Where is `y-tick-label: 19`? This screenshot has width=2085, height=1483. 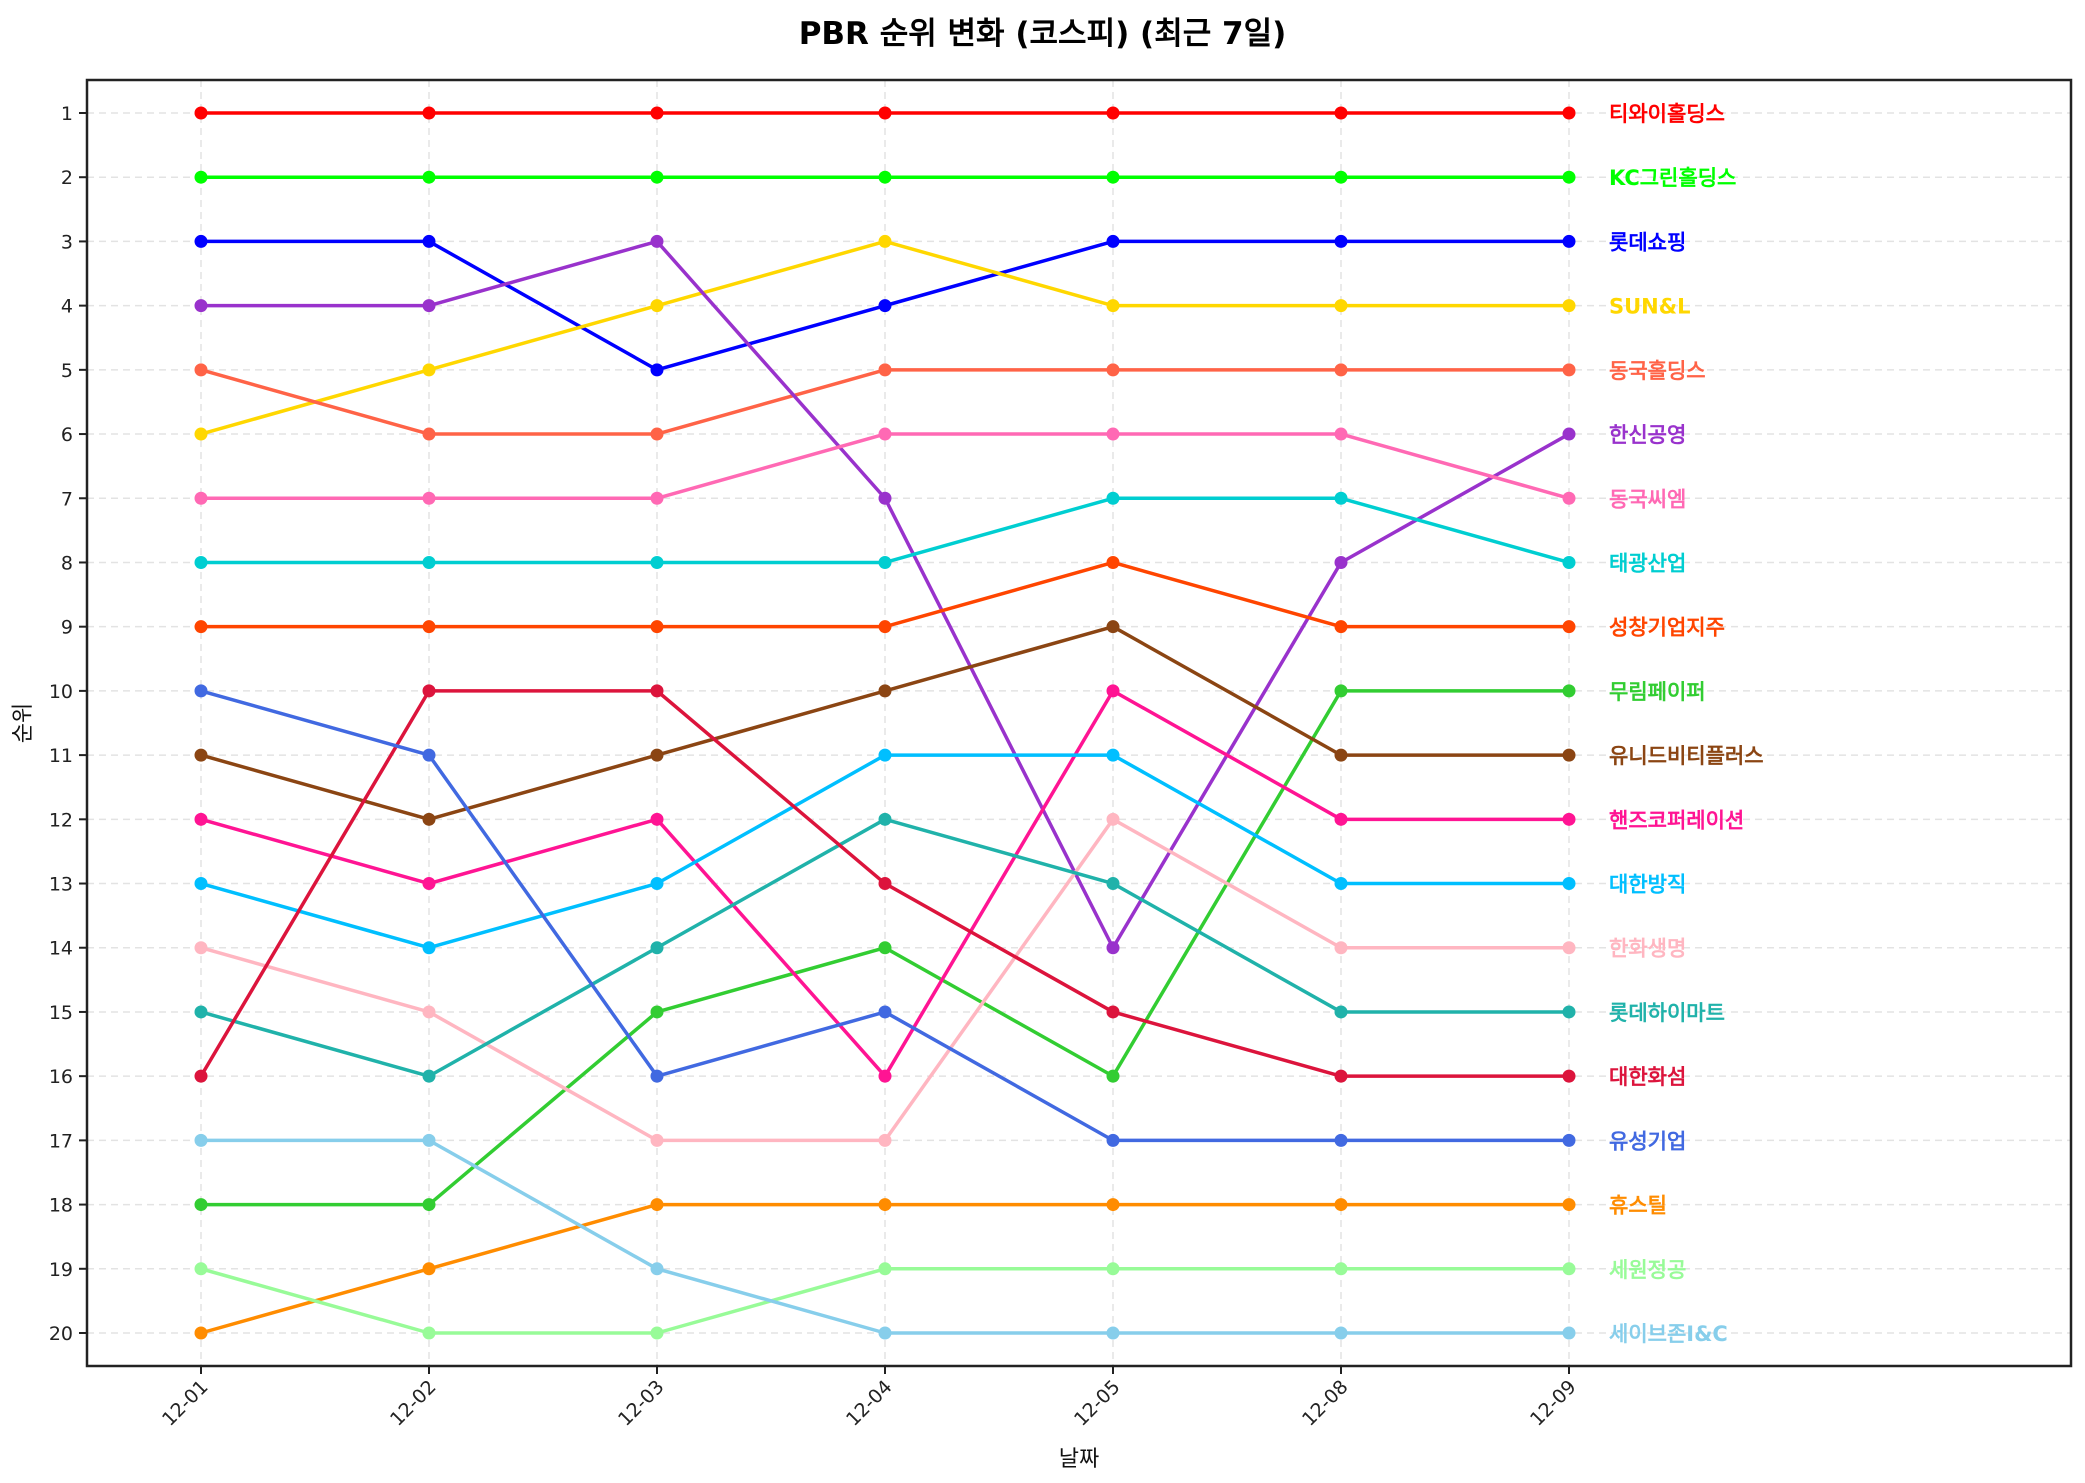 y-tick-label: 19 is located at coordinates (61, 1270).